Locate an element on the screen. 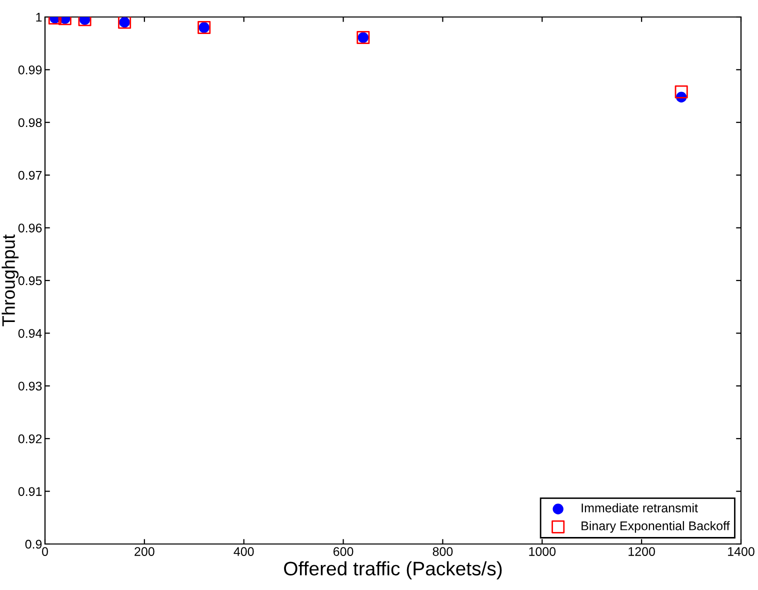 The image size is (758, 590). x-tick-label: 1400 is located at coordinates (741, 551).